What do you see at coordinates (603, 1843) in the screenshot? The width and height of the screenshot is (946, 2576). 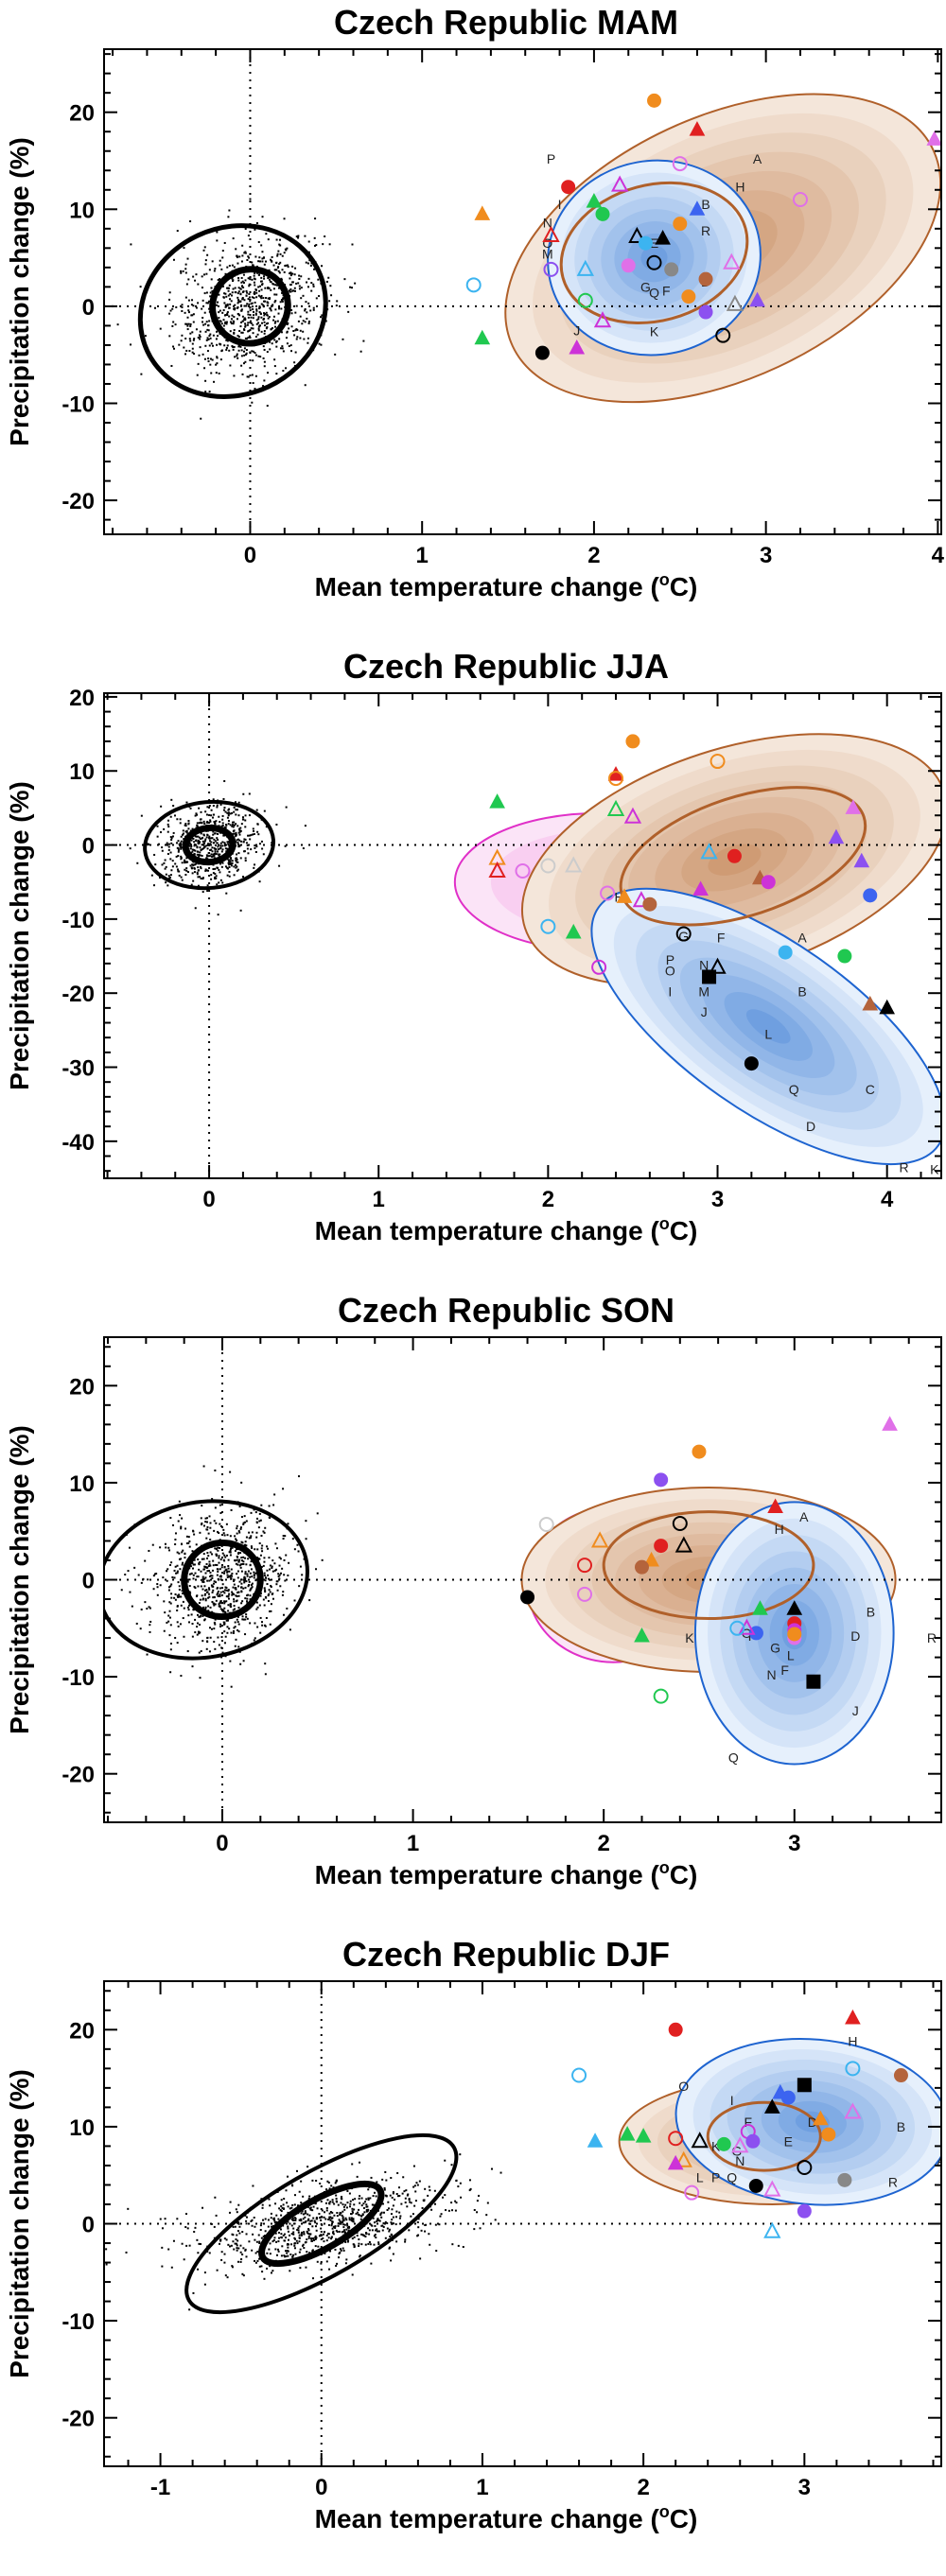 I see `x-tick-label: 2` at bounding box center [603, 1843].